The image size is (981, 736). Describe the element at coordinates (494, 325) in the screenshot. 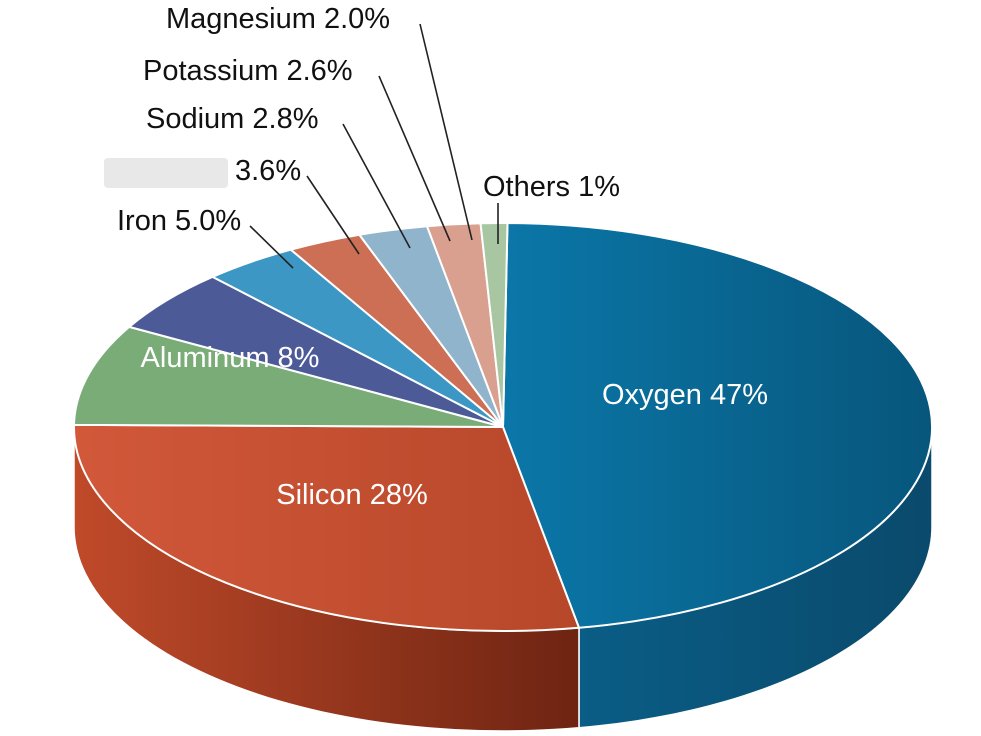

I see `slice-others` at that location.